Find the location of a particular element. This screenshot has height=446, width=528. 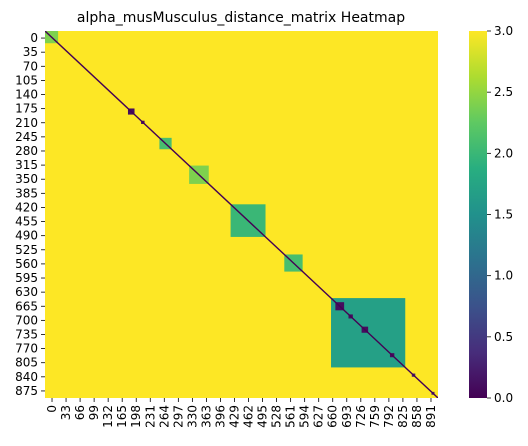

y-tick-label: 385 is located at coordinates (26, 193).